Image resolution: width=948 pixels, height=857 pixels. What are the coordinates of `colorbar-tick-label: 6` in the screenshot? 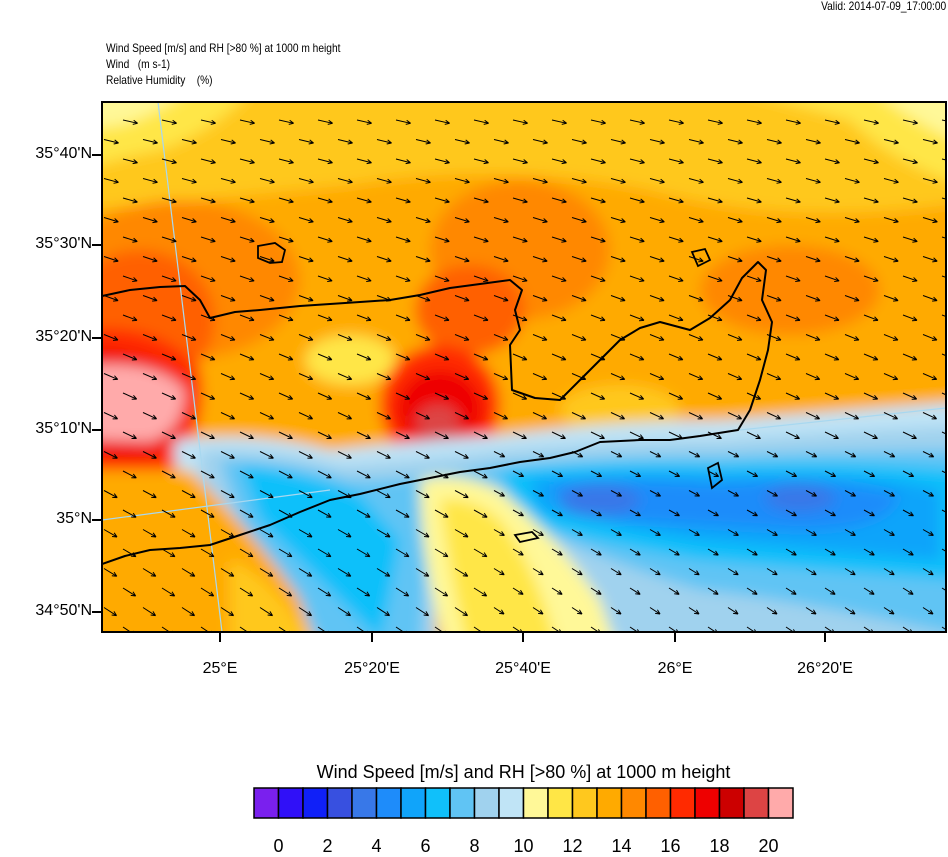 It's located at (425, 846).